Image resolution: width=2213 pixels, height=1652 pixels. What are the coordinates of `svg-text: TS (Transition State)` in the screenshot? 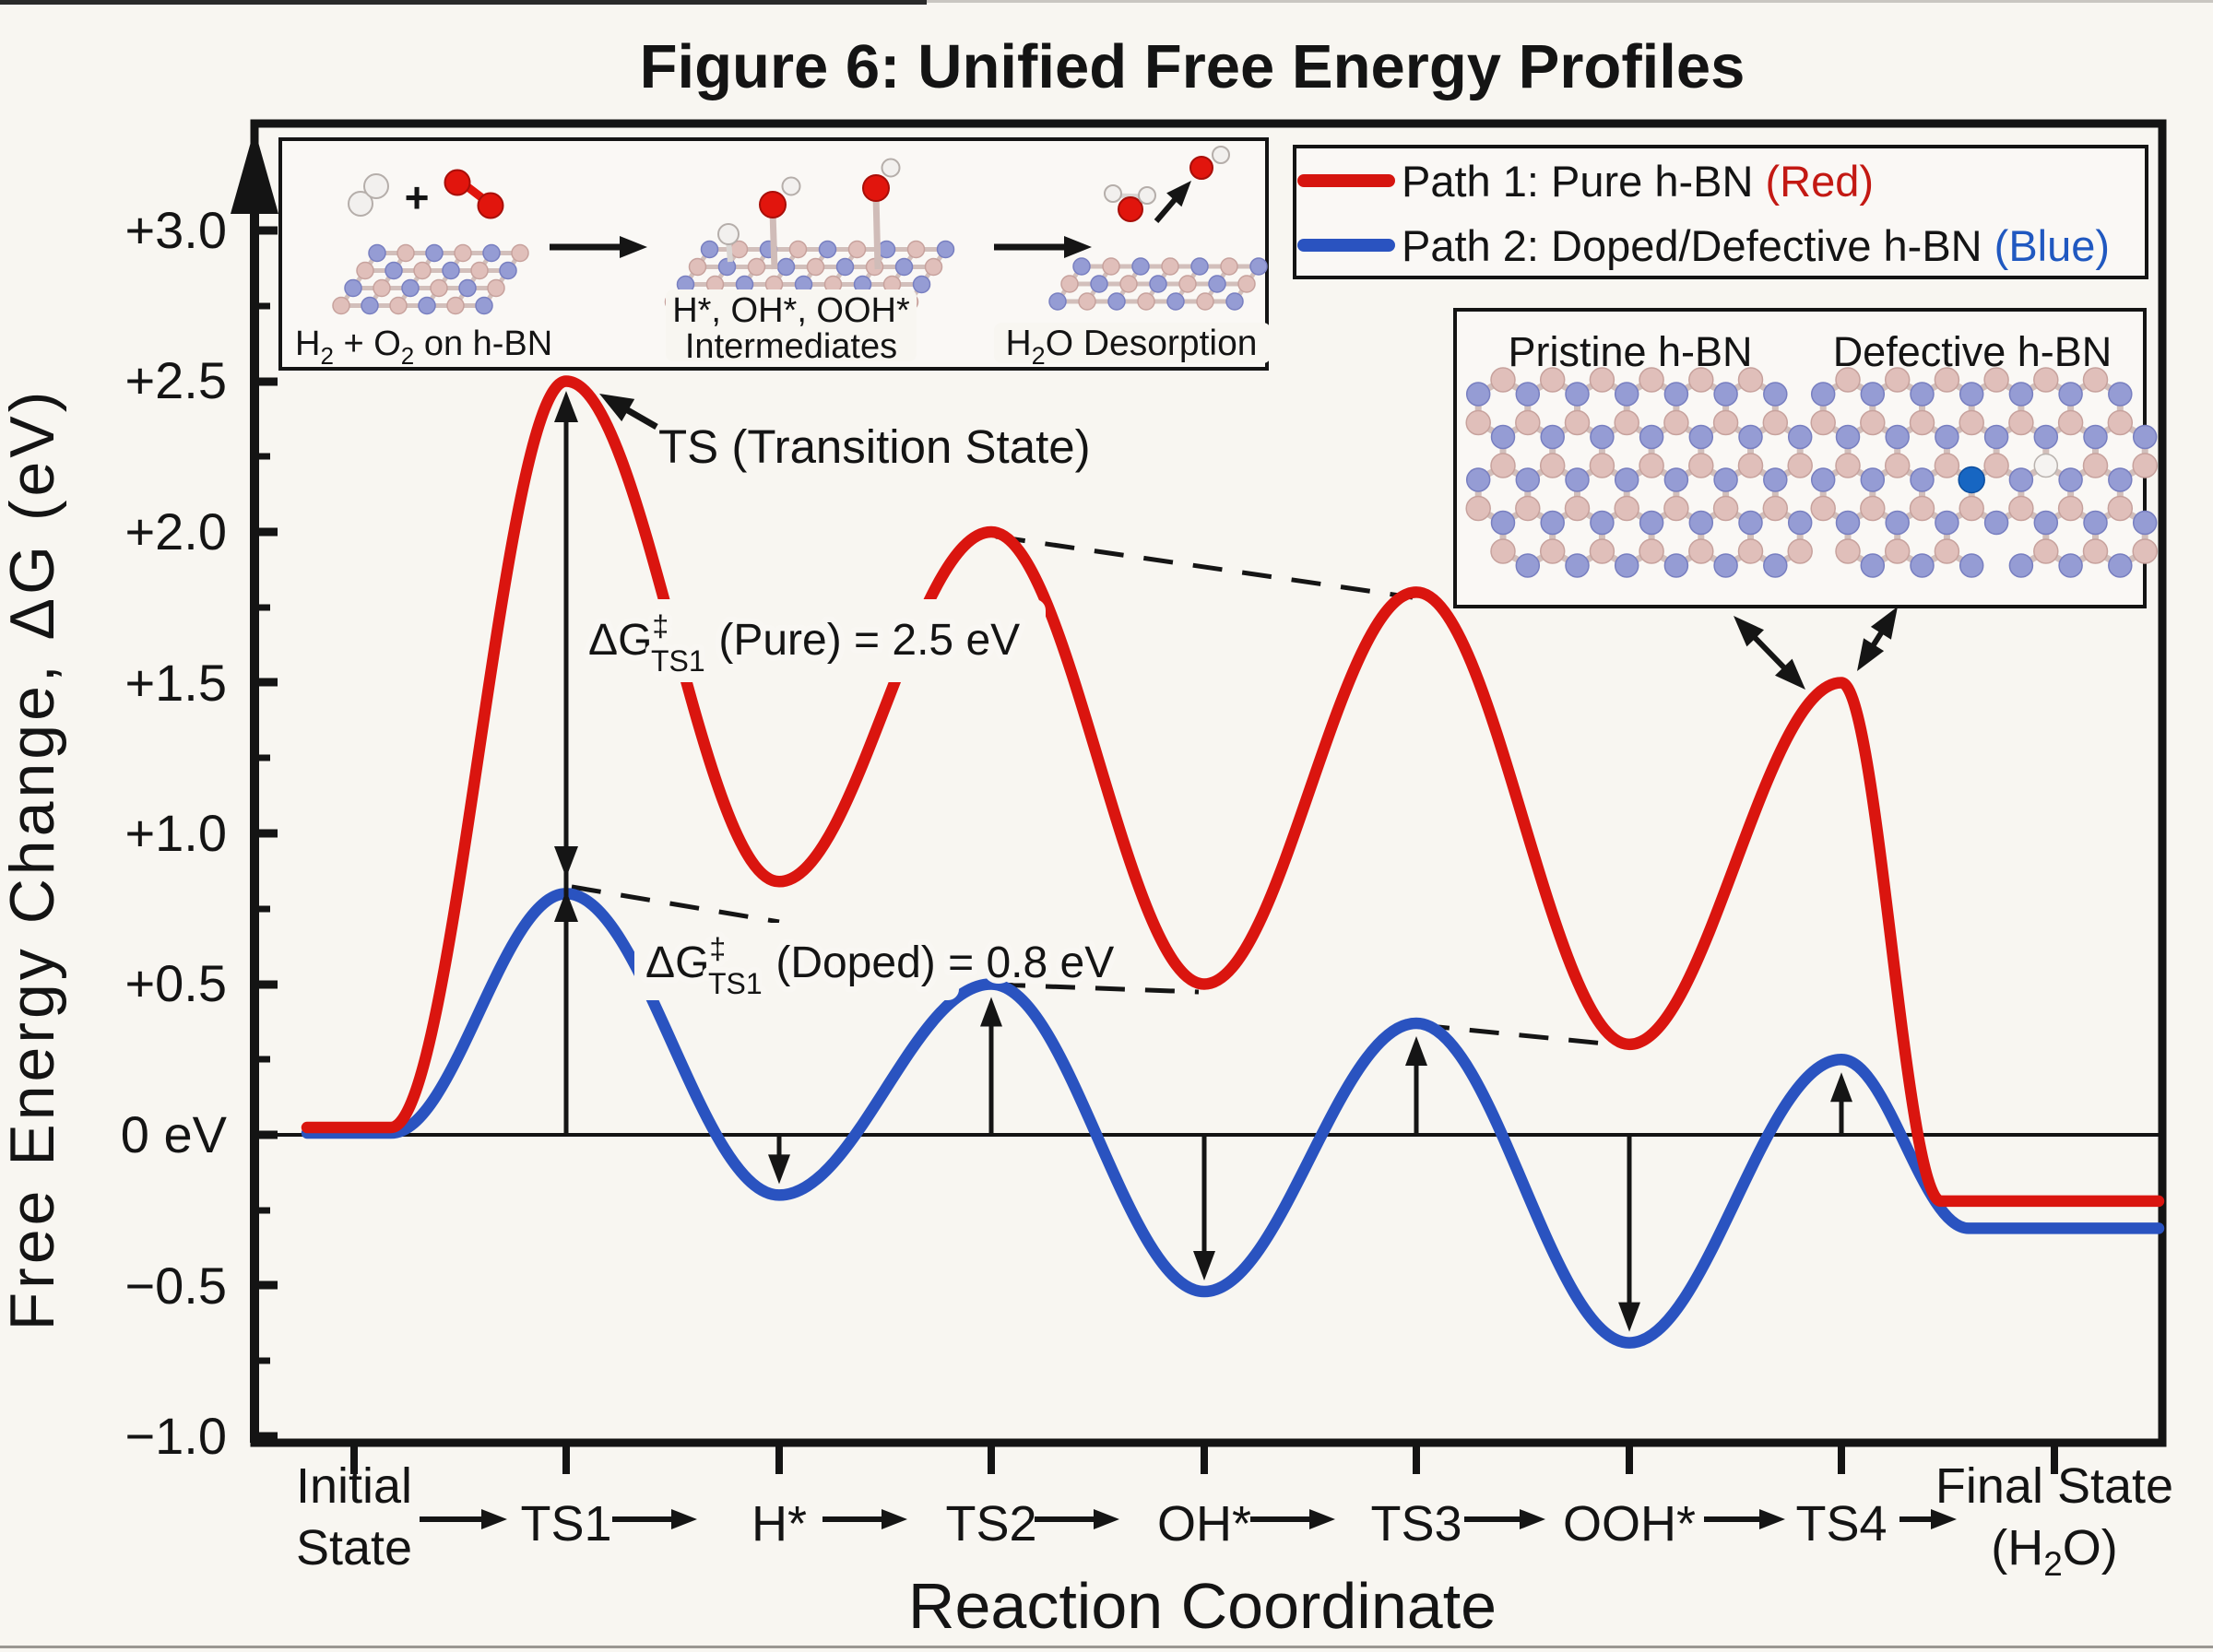 It's located at (874, 446).